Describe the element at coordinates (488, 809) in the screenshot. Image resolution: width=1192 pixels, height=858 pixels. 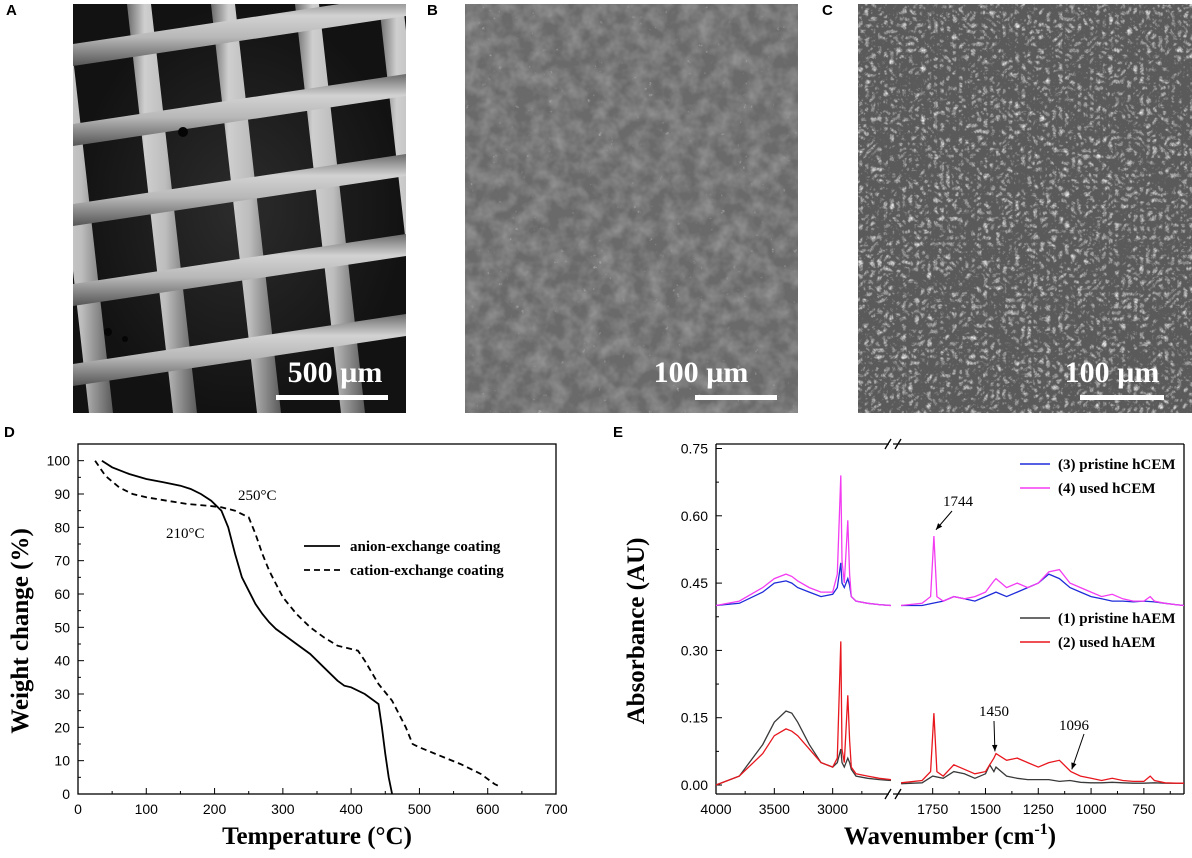
I see `x-tick-label: 600` at that location.